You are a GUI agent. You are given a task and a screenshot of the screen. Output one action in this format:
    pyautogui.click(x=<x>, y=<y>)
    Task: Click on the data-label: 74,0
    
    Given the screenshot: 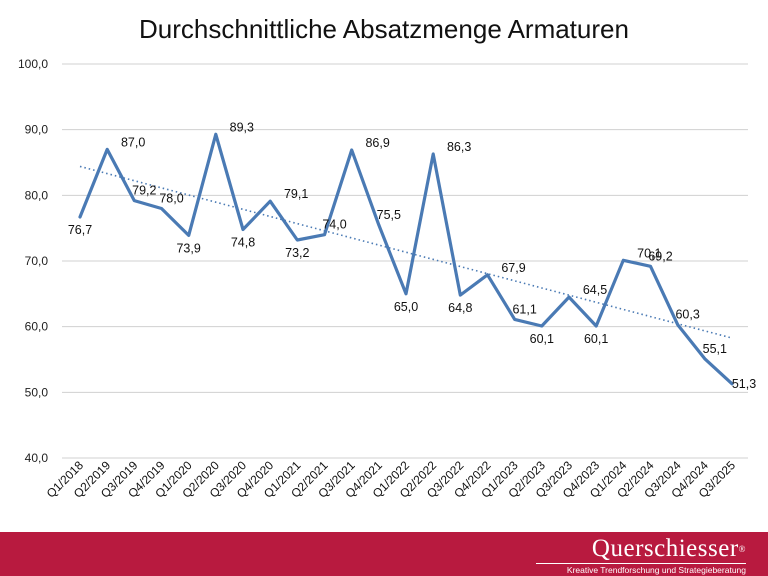 What is the action you would take?
    pyautogui.click(x=334, y=225)
    